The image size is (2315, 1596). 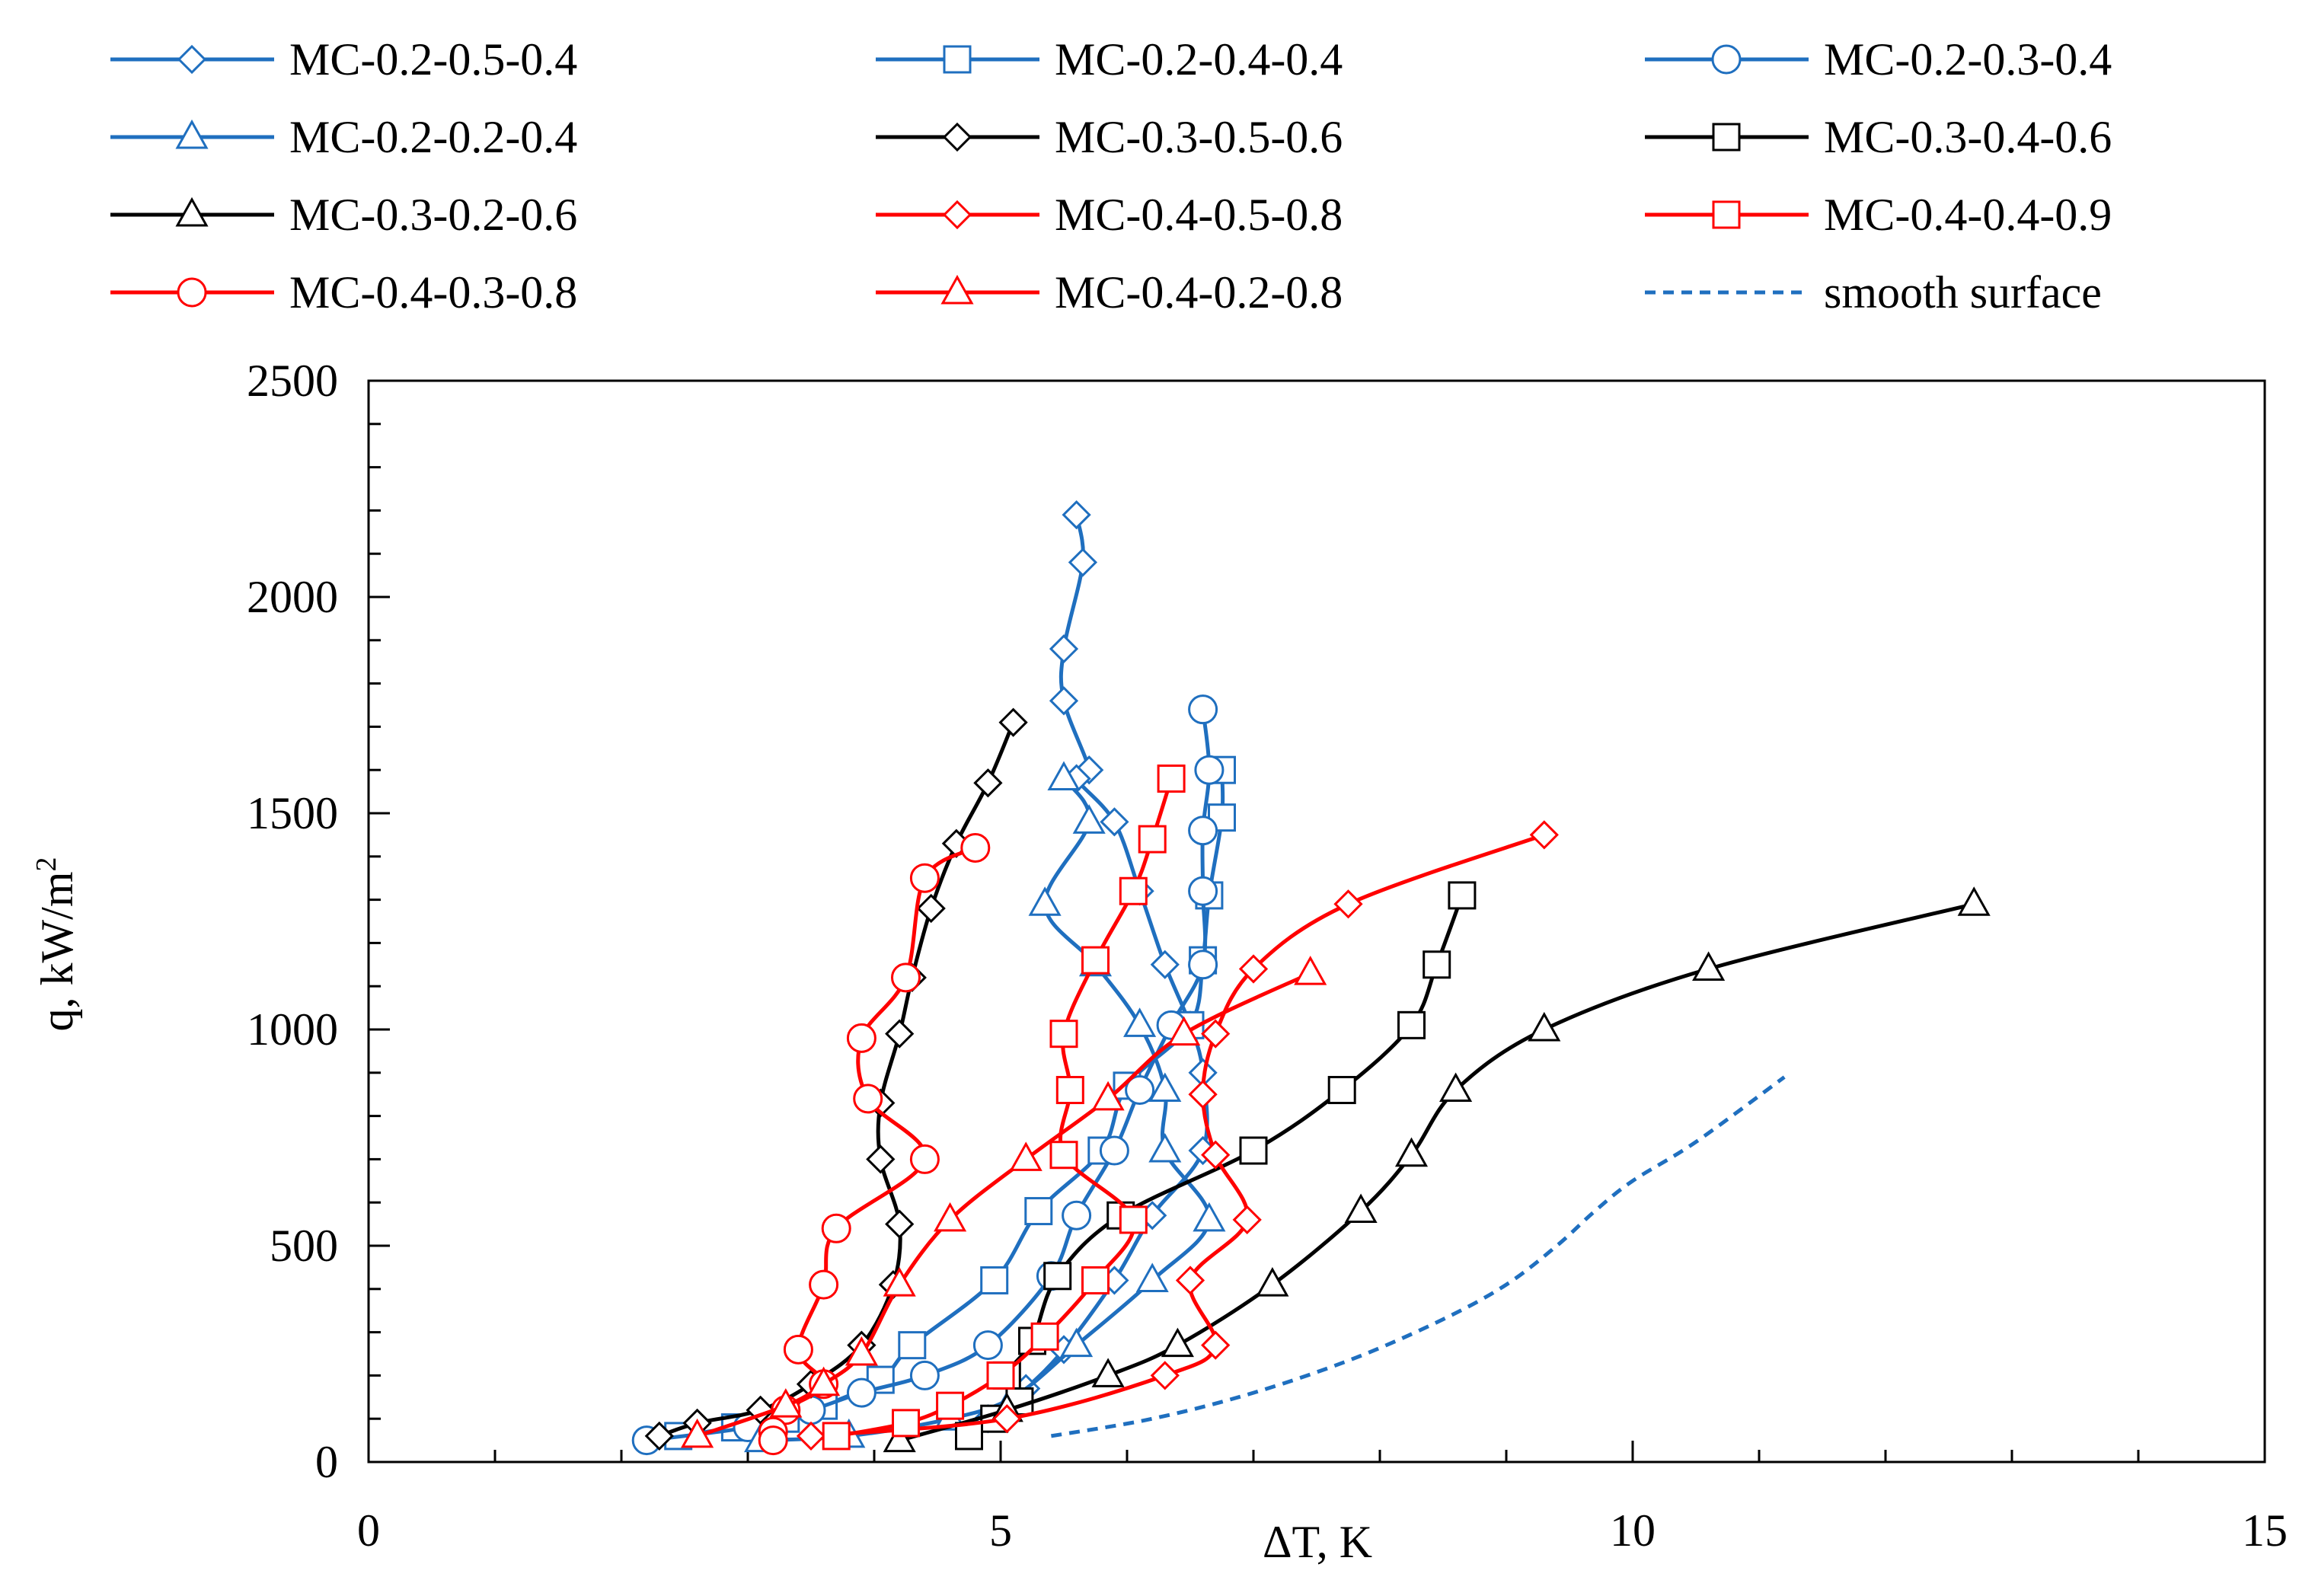 I want to click on legend-label: MC-0.4-0.5-0.8, so click(x=1199, y=215).